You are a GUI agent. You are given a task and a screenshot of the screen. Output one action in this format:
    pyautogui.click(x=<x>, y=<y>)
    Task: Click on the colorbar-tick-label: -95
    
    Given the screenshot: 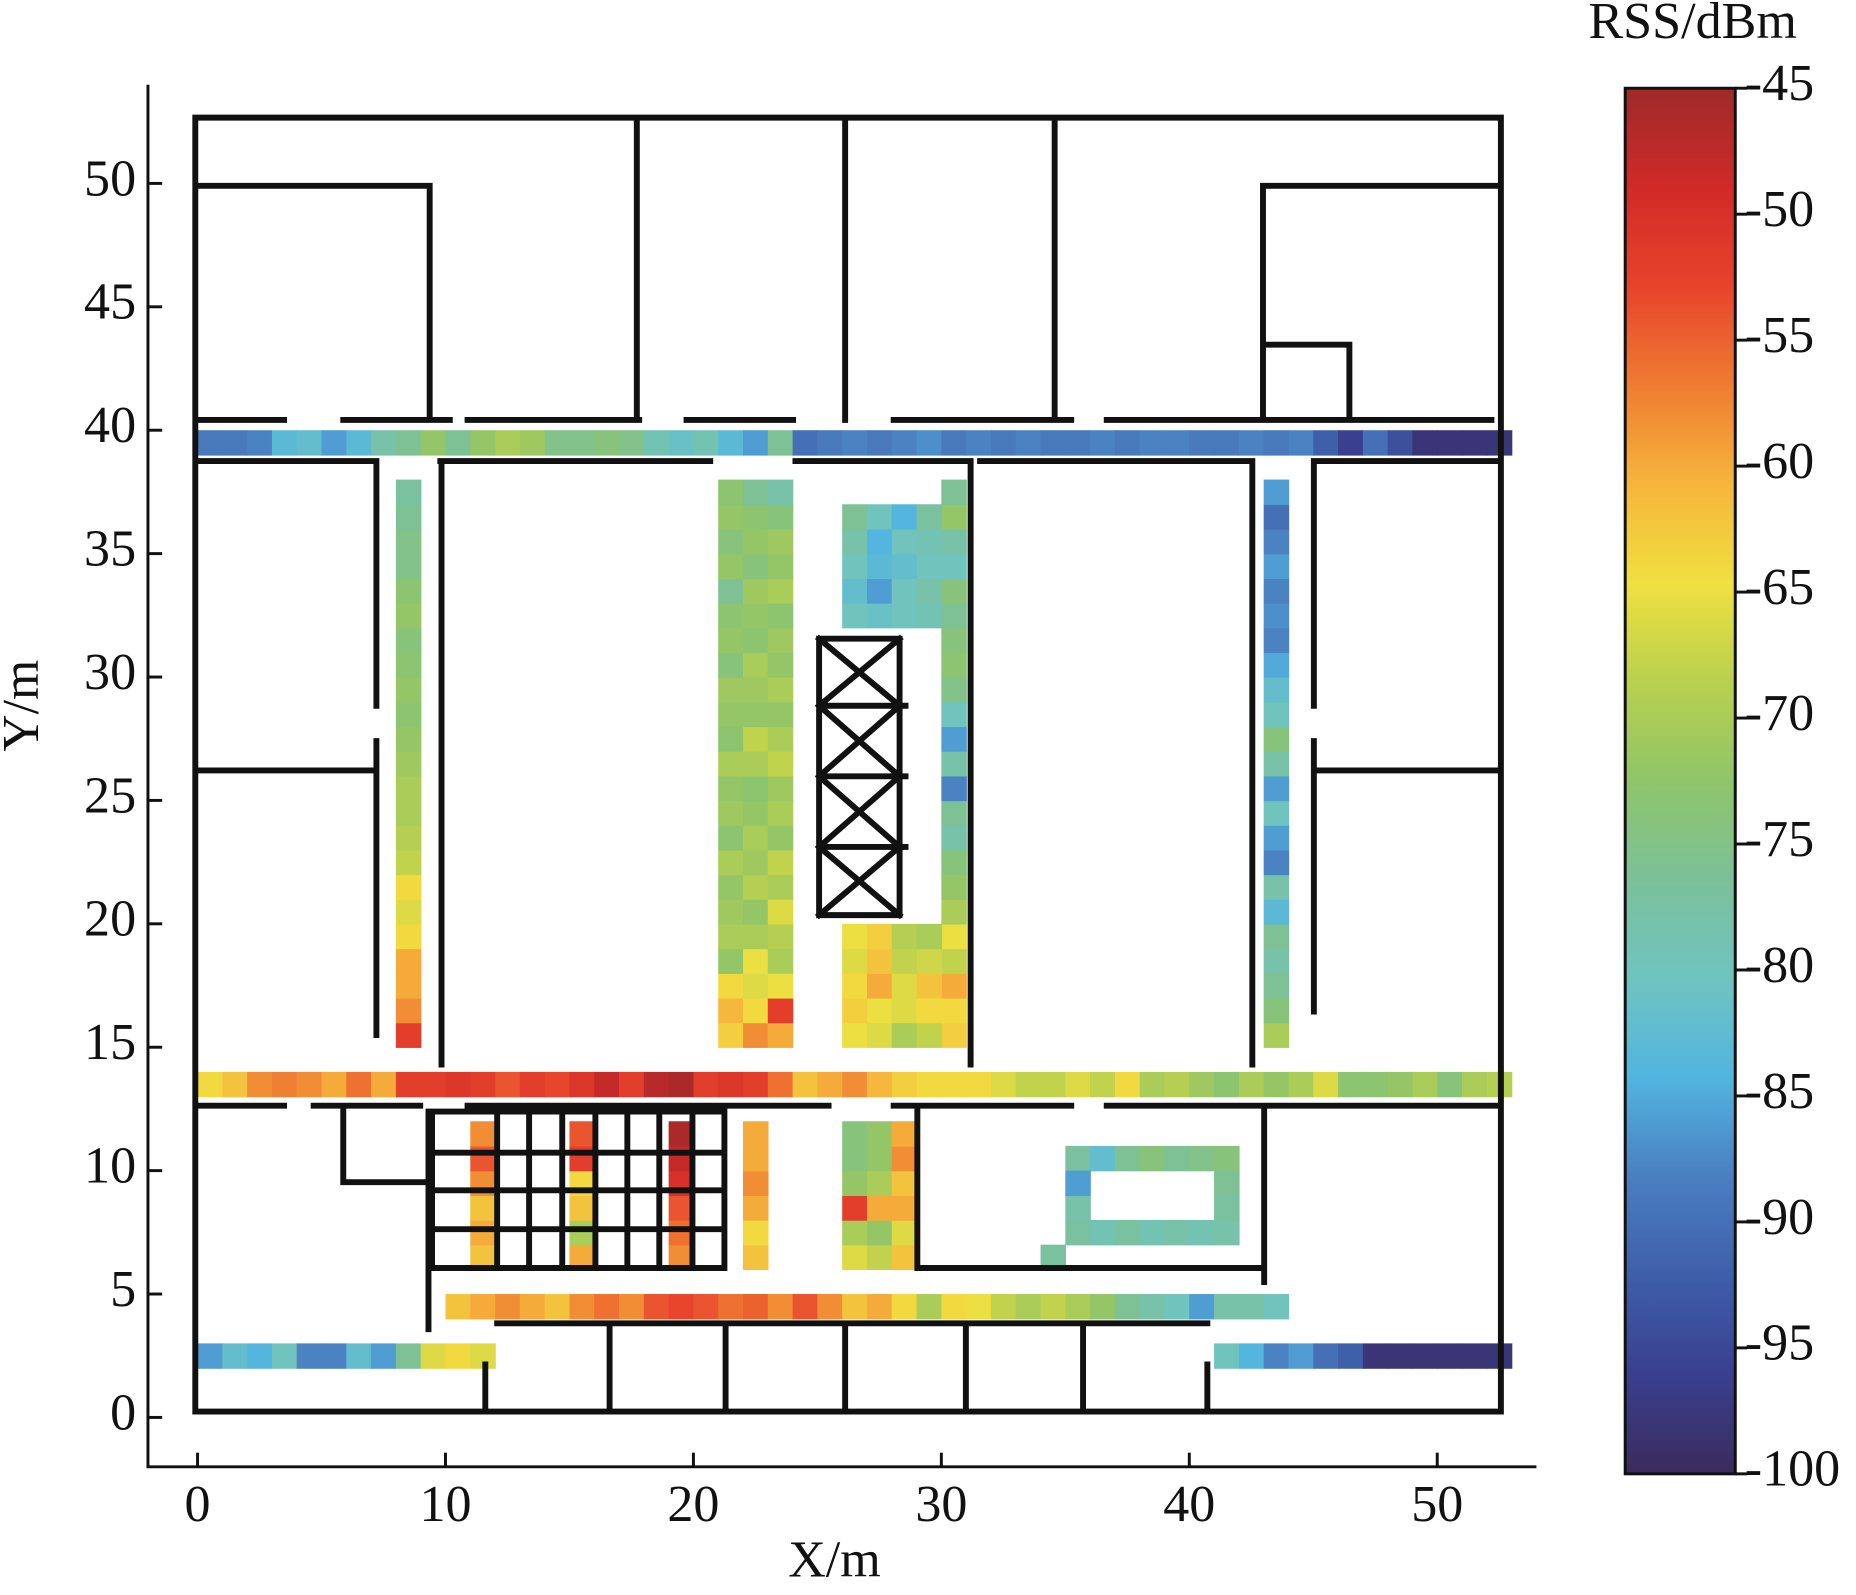 What is the action you would take?
    pyautogui.click(x=1779, y=1343)
    